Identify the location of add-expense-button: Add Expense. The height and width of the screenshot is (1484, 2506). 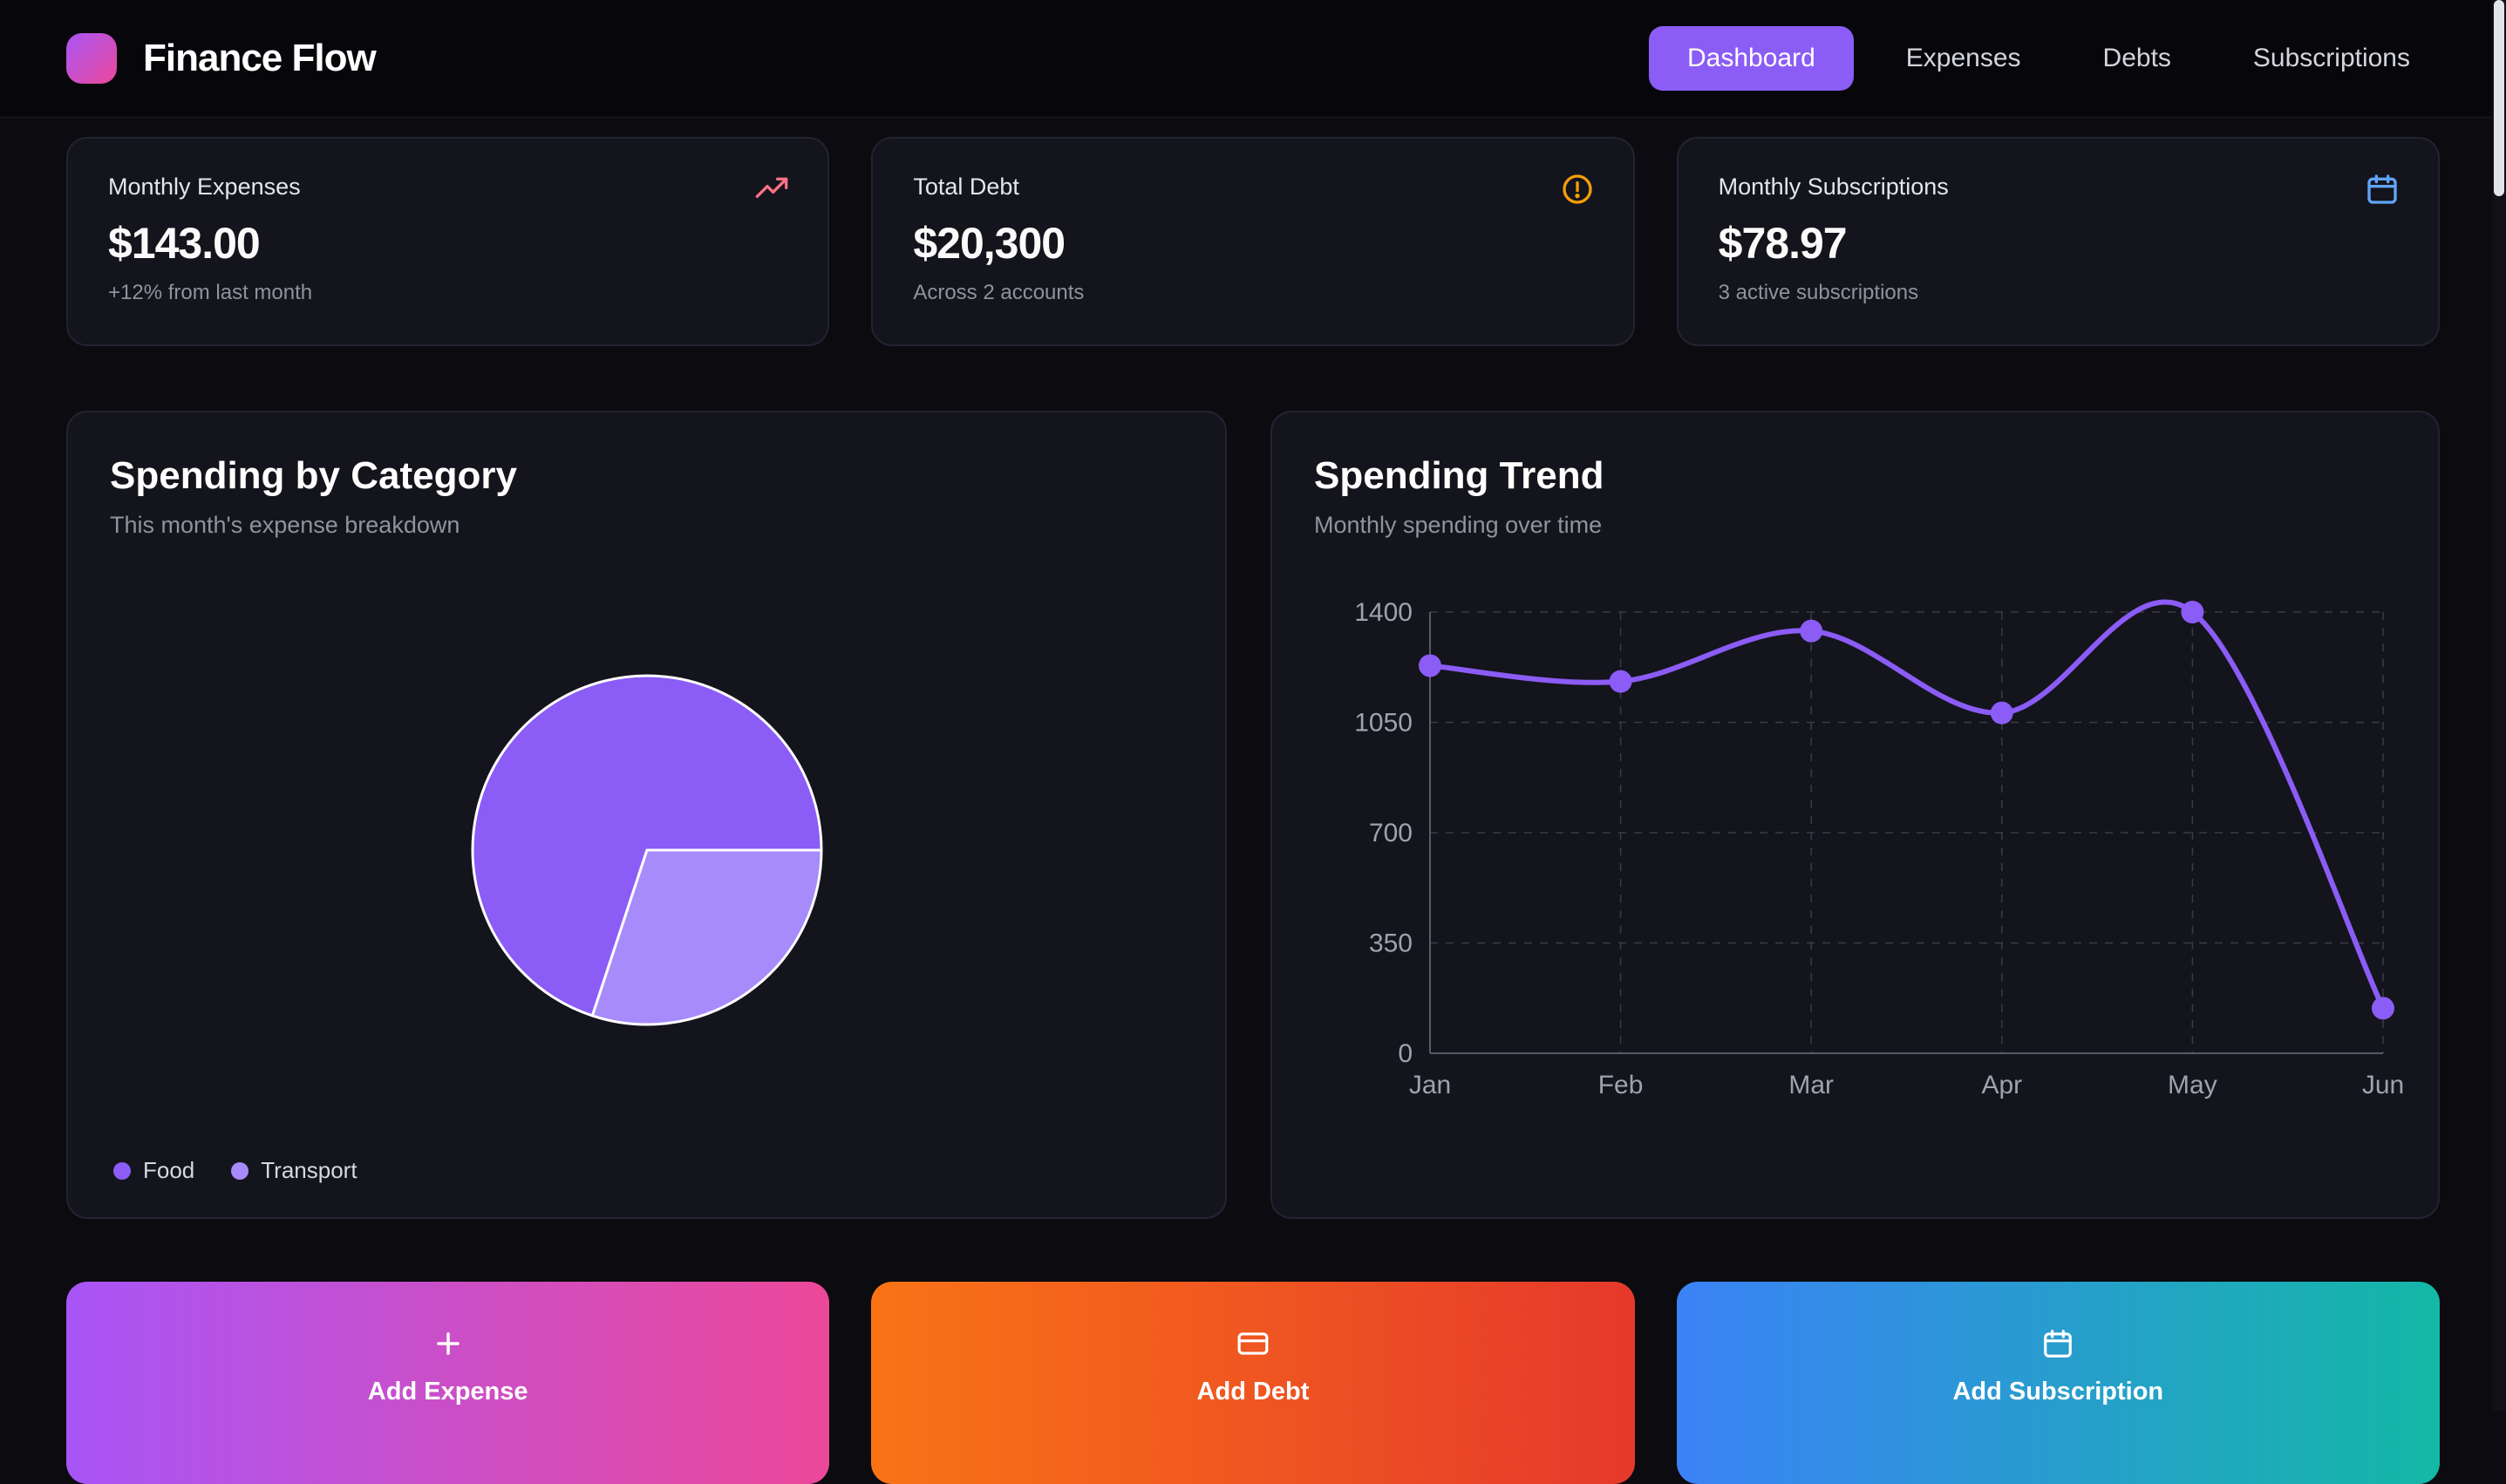
(448, 1383).